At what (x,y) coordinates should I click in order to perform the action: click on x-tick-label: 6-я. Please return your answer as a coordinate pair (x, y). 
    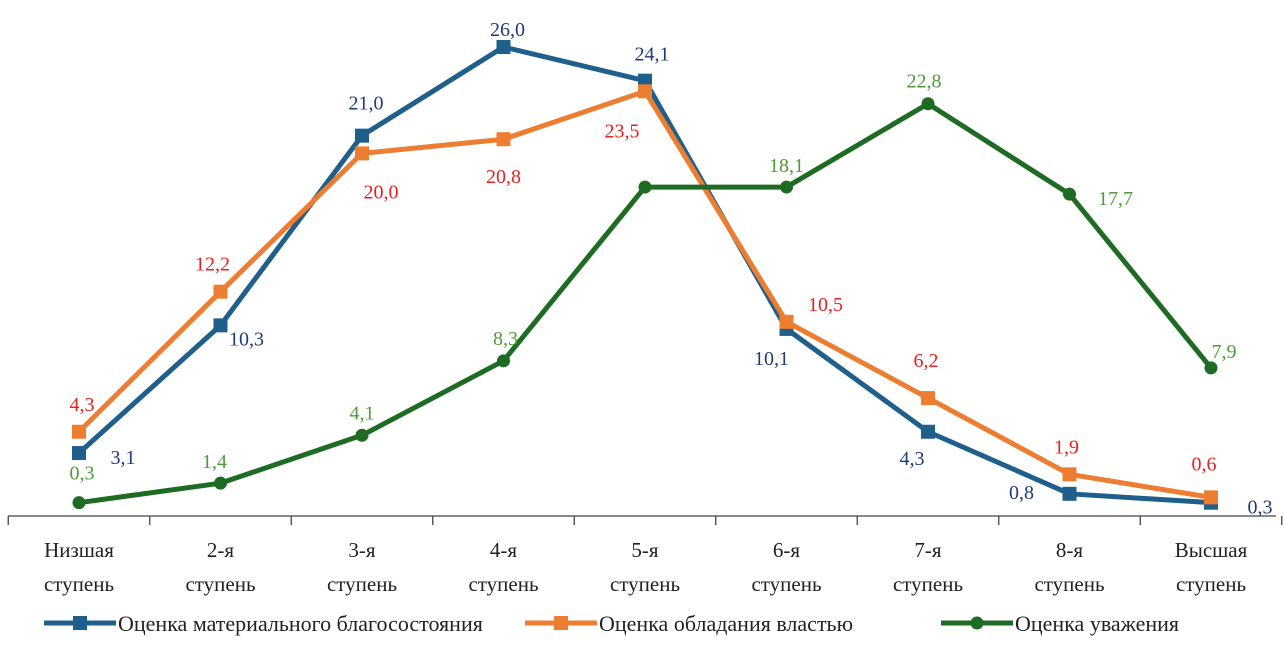
    Looking at the image, I should click on (786, 550).